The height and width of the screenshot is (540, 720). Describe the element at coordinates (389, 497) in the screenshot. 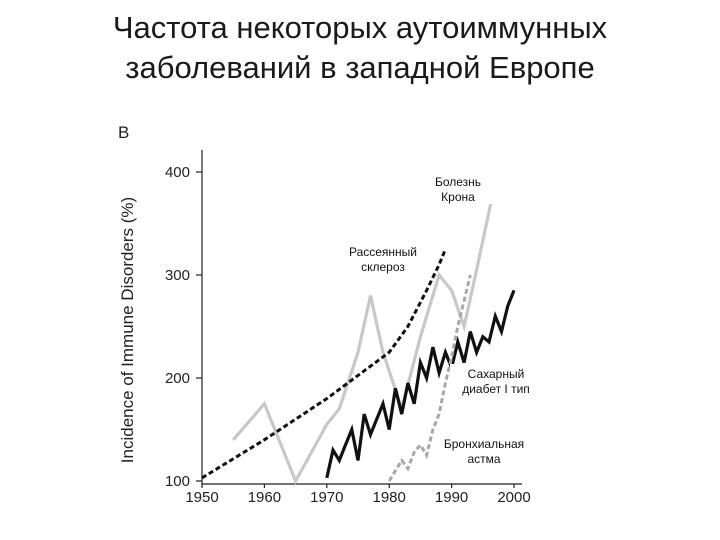

I see `x-tick-label: 1980` at that location.